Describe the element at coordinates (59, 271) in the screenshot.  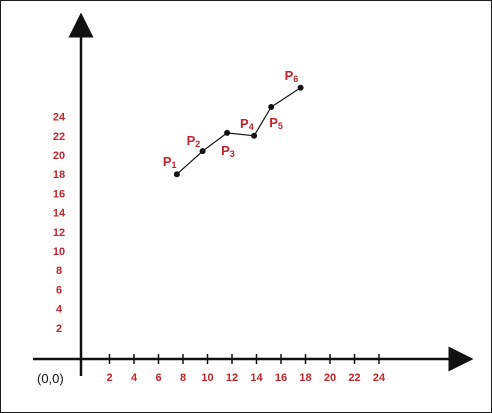
I see `y-tick-label: 8` at that location.